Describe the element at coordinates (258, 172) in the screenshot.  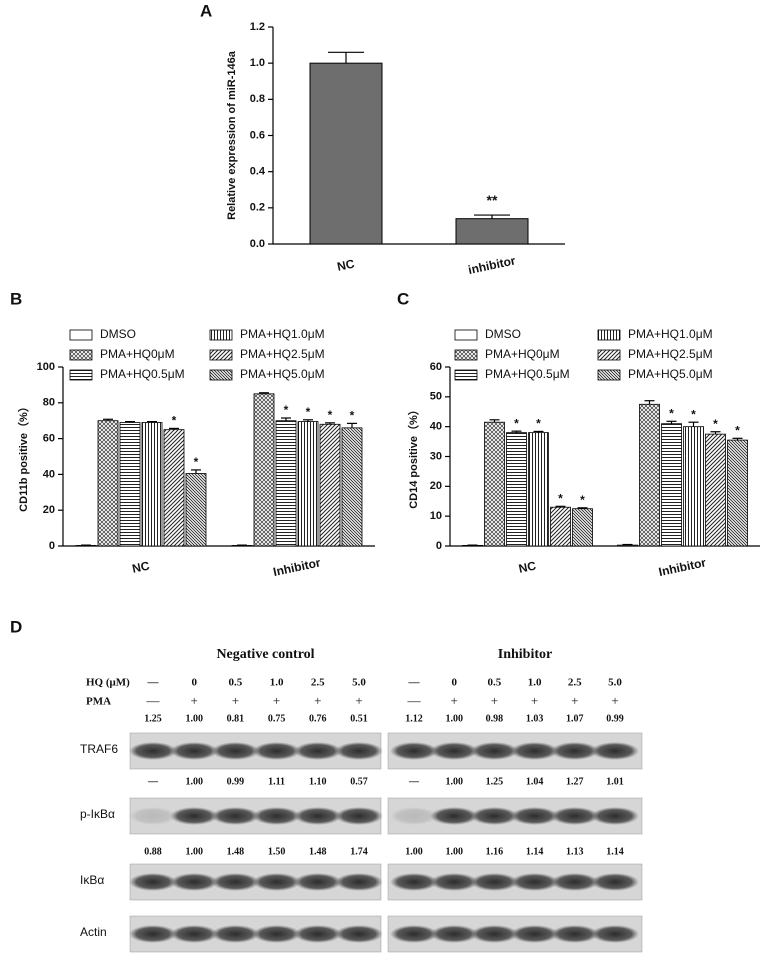
I see `y-tick-label: 0.4` at that location.